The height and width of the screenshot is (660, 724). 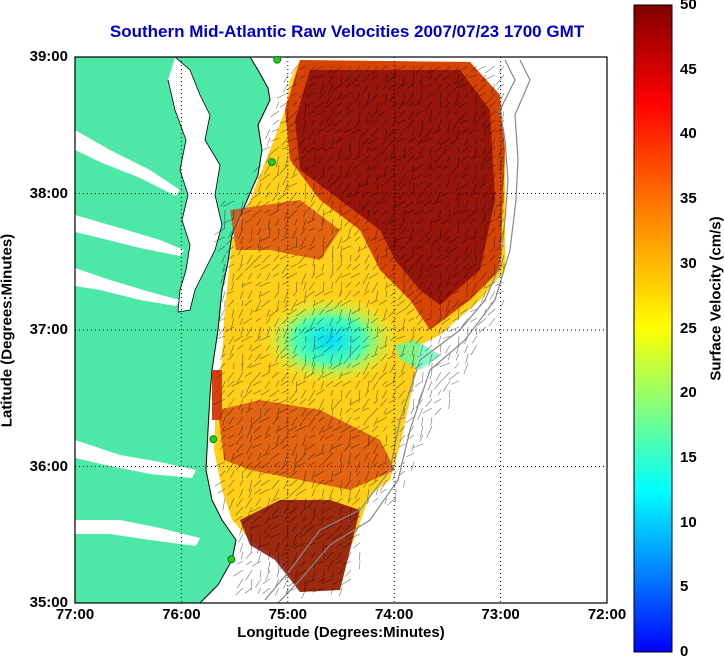 What do you see at coordinates (607, 614) in the screenshot?
I see `x-tick-label: 72:00` at bounding box center [607, 614].